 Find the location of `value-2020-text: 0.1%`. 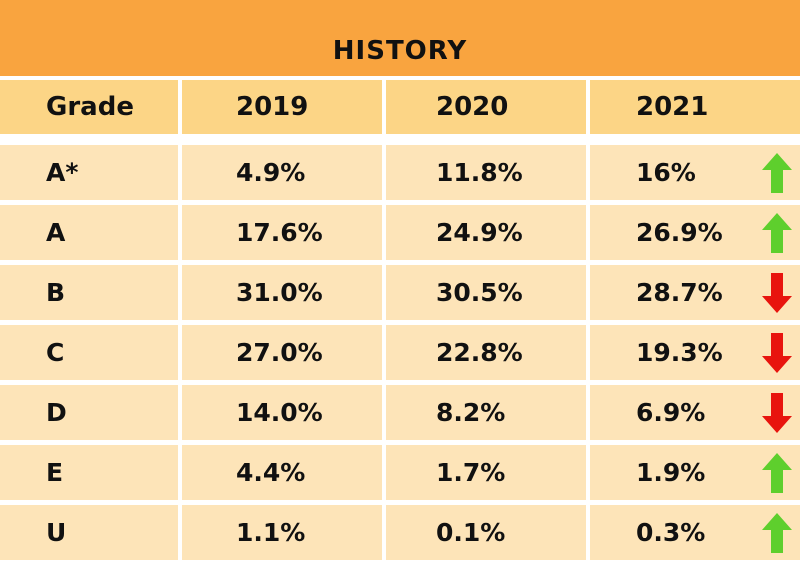

value-2020-text: 0.1% is located at coordinates (471, 532).